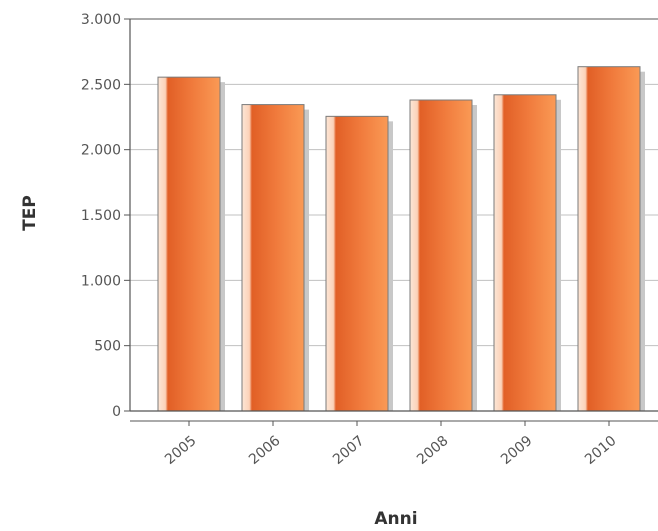  I want to click on bar-2006, so click(273, 258).